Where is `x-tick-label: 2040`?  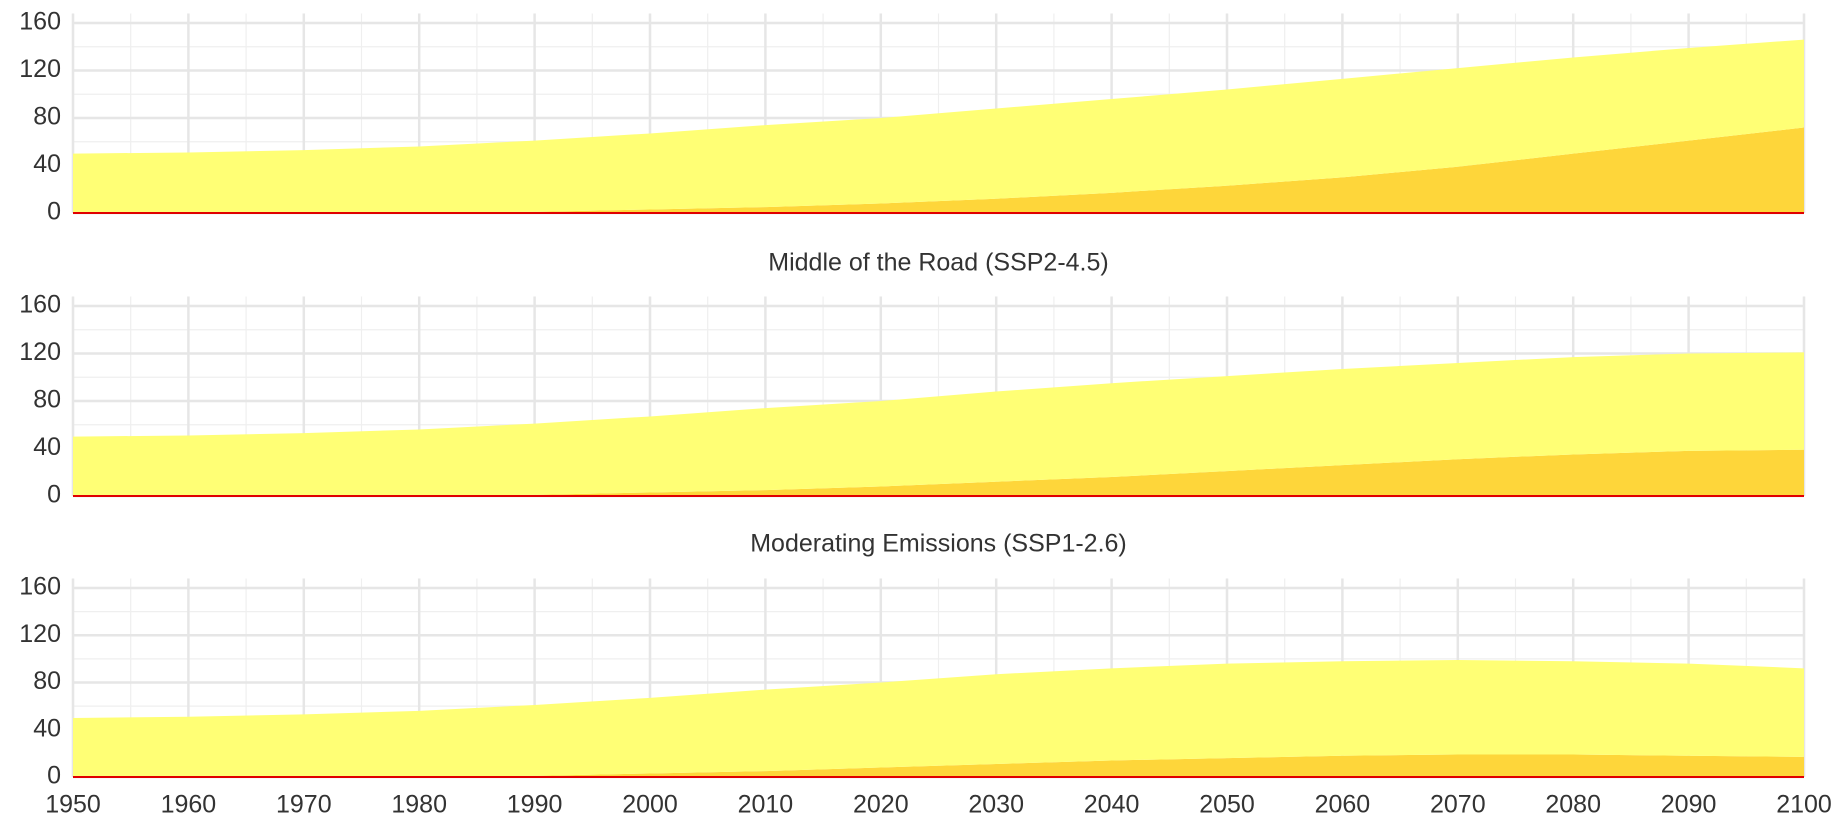 x-tick-label: 2040 is located at coordinates (1112, 805).